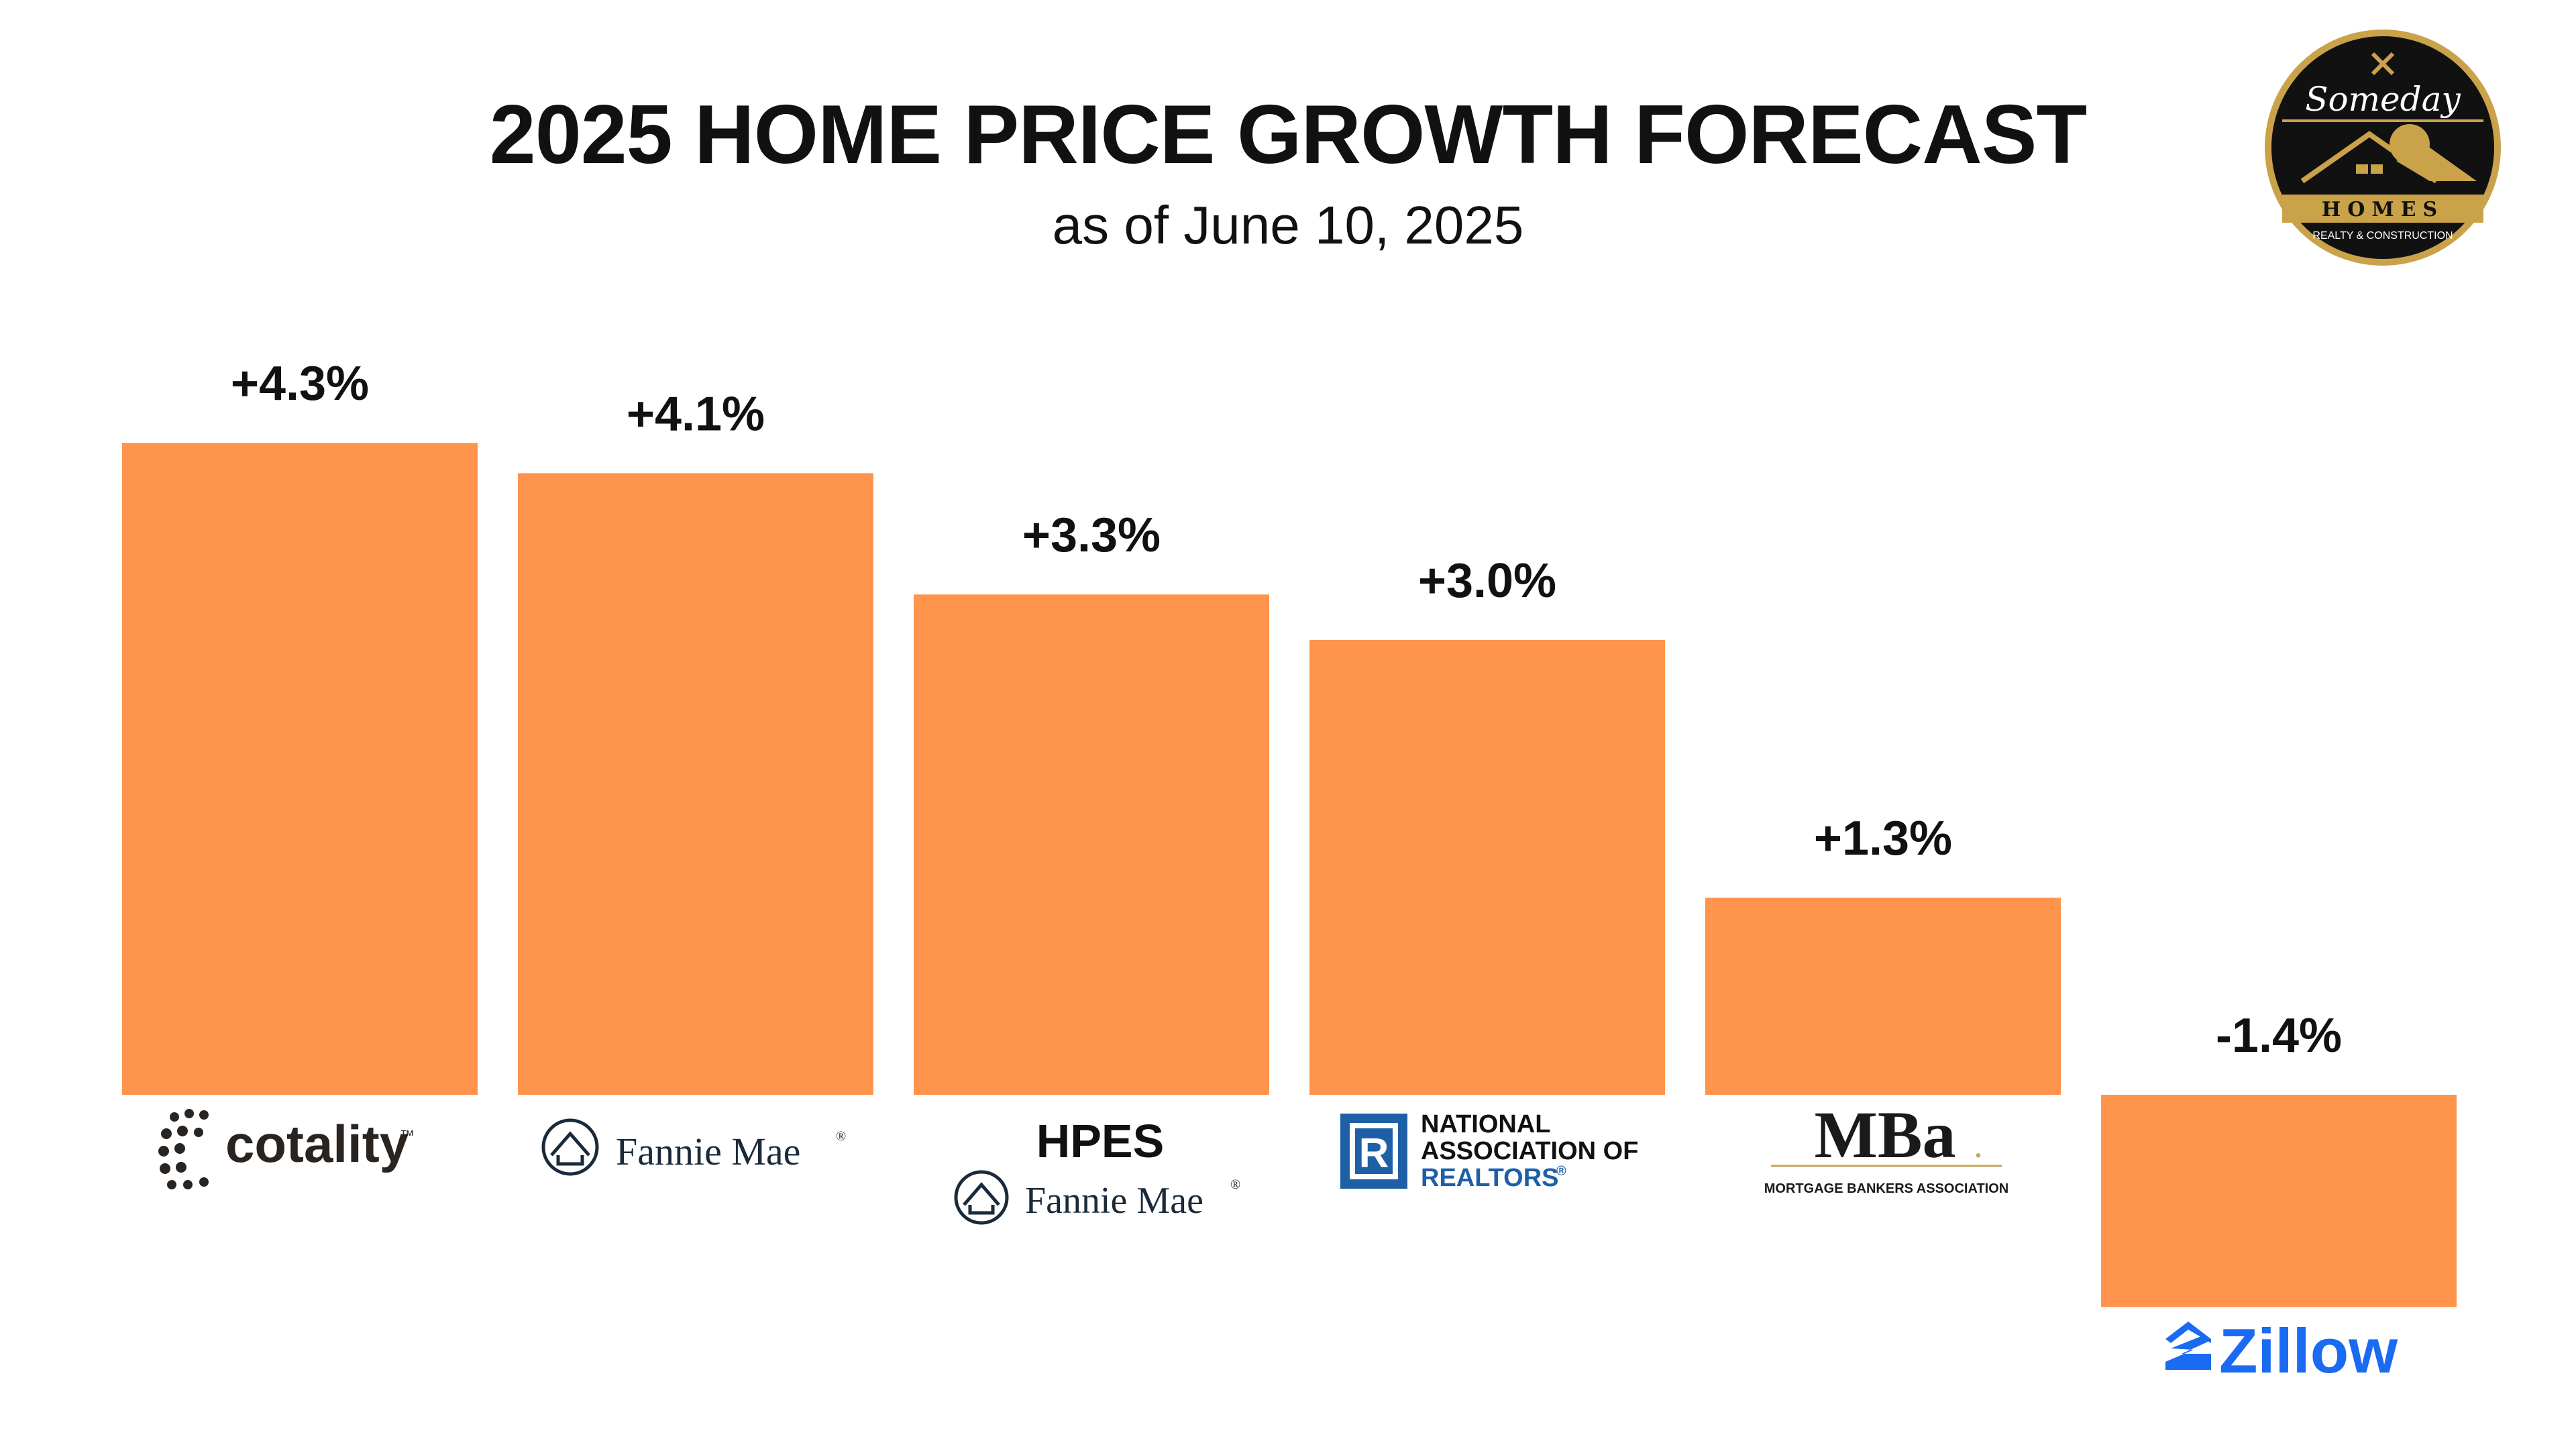 This screenshot has width=2576, height=1449. What do you see at coordinates (300, 384) in the screenshot?
I see `value-label-1: +4.3%` at bounding box center [300, 384].